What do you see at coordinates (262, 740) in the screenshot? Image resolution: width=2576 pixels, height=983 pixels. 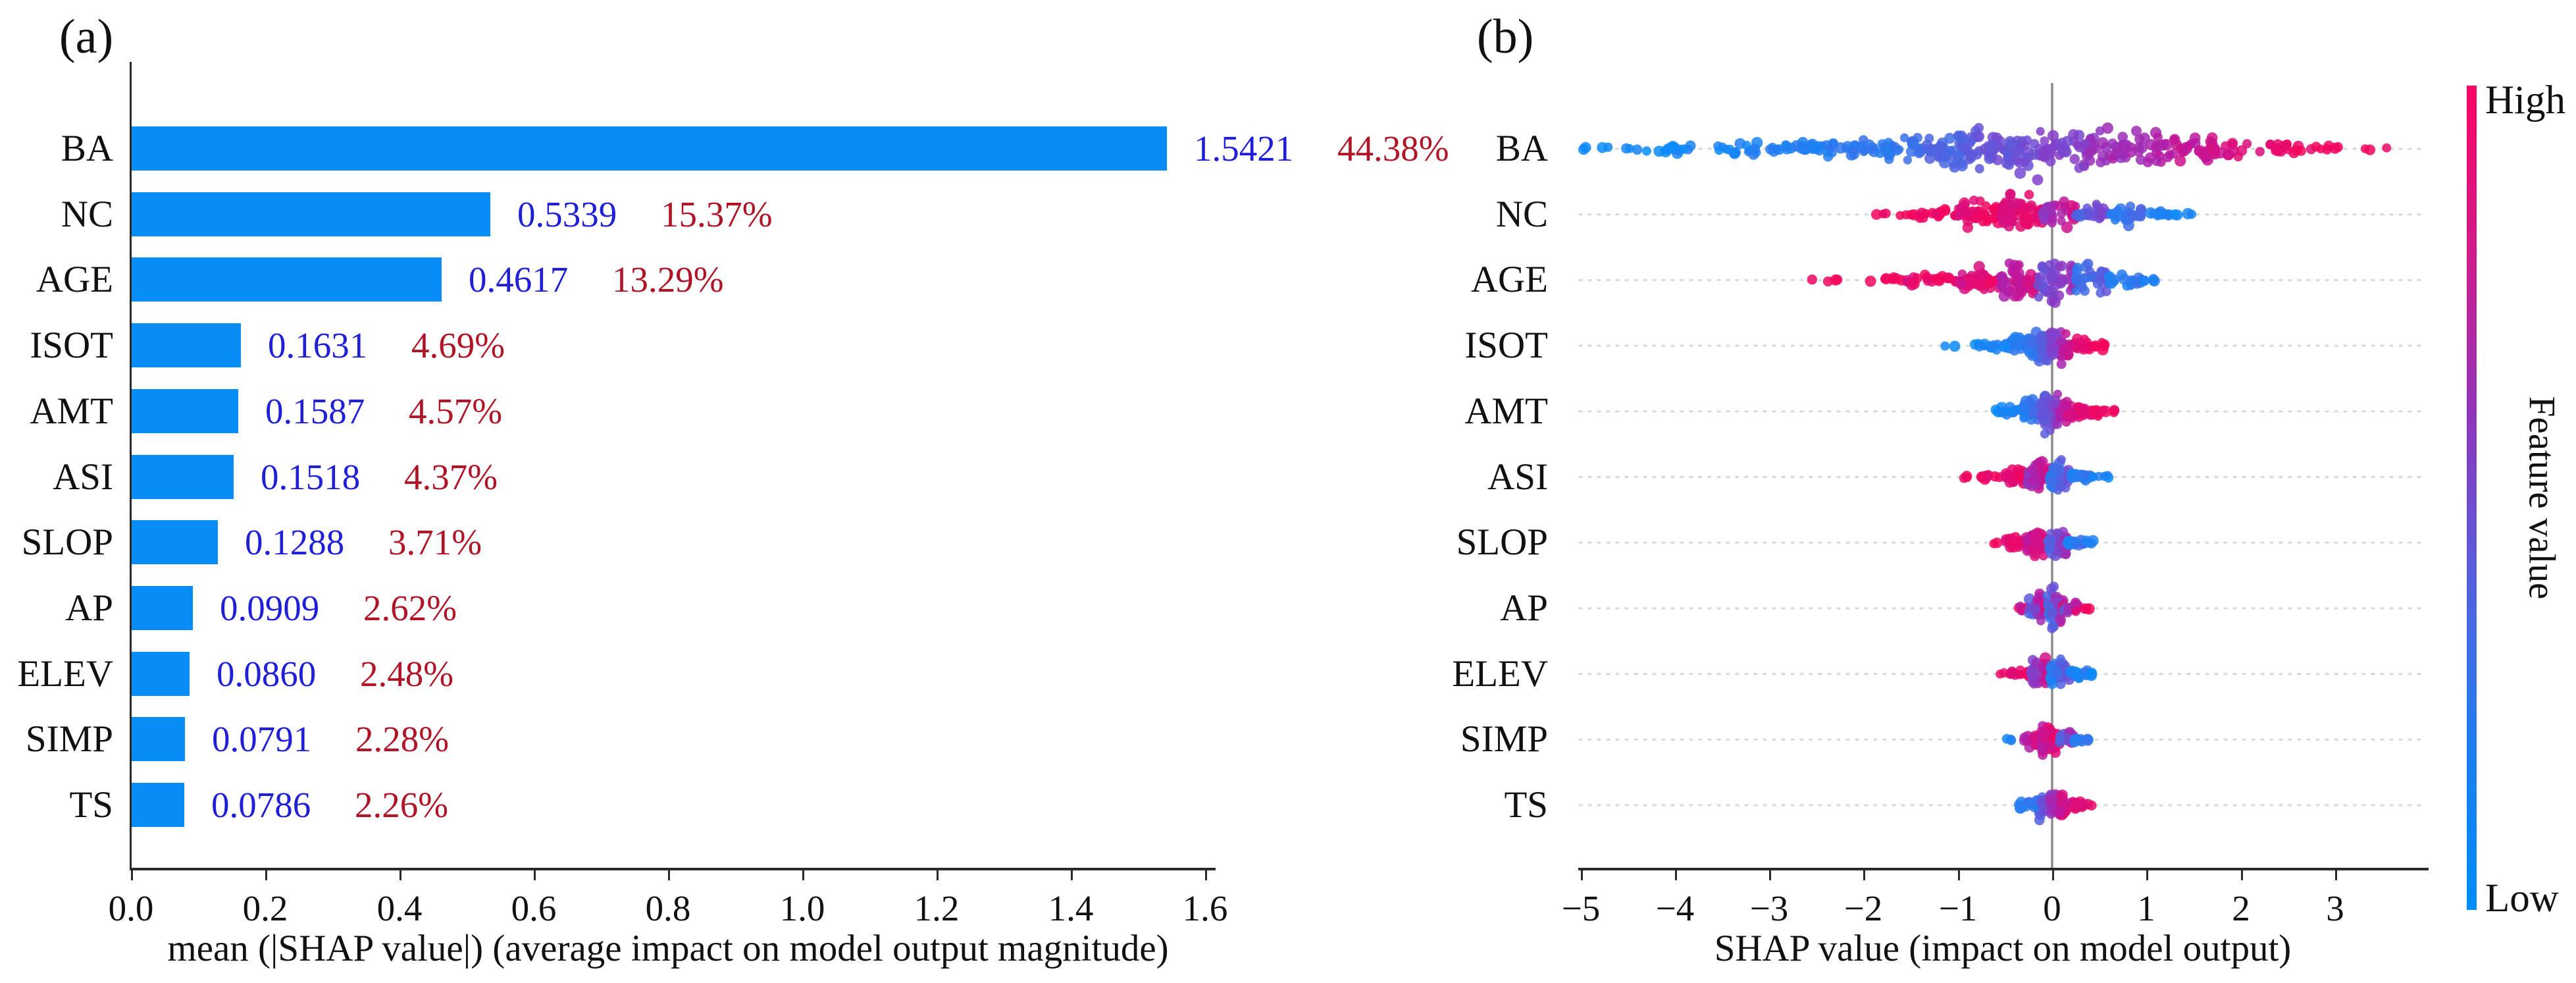 I see `bar-value-SIMP: 0.0791` at bounding box center [262, 740].